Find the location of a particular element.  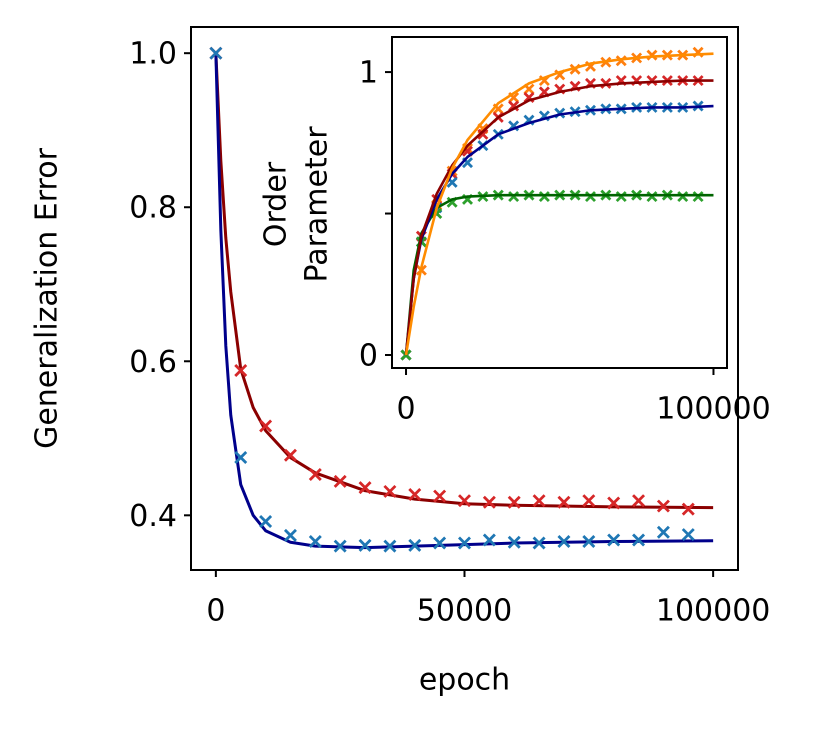

fit-line is located at coordinates (559, 217).